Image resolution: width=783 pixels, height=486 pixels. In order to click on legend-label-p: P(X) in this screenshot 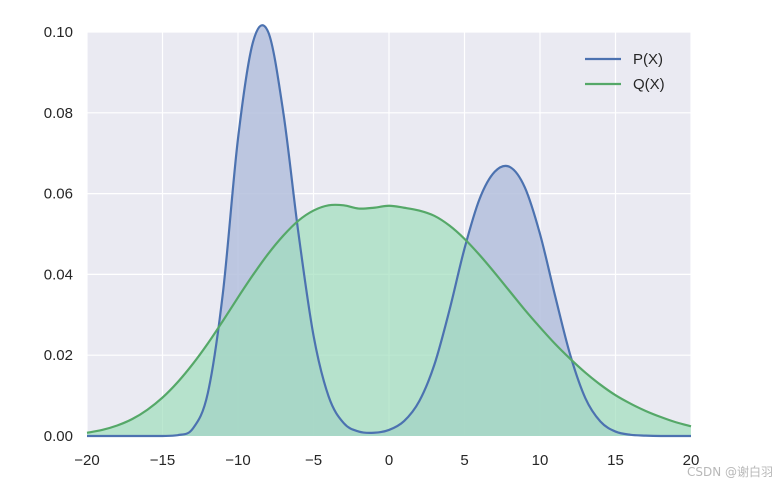, I will do `click(648, 59)`.